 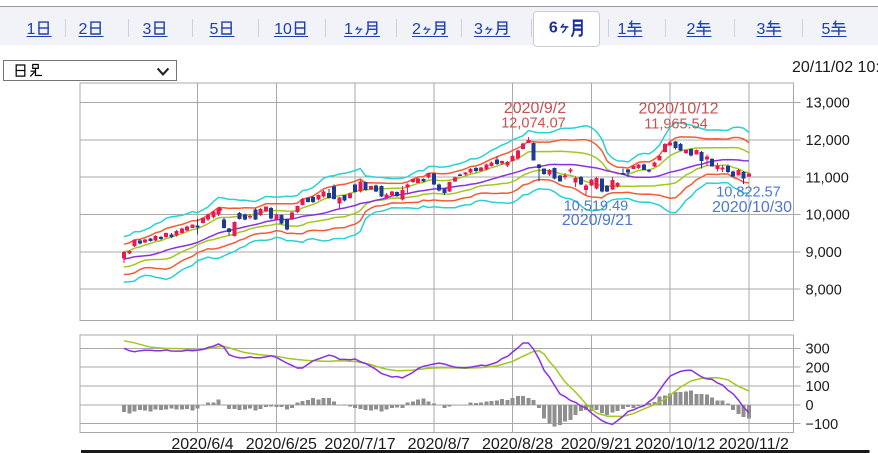 What do you see at coordinates (439, 444) in the screenshot?
I see `svg-text: 2020/8/7` at bounding box center [439, 444].